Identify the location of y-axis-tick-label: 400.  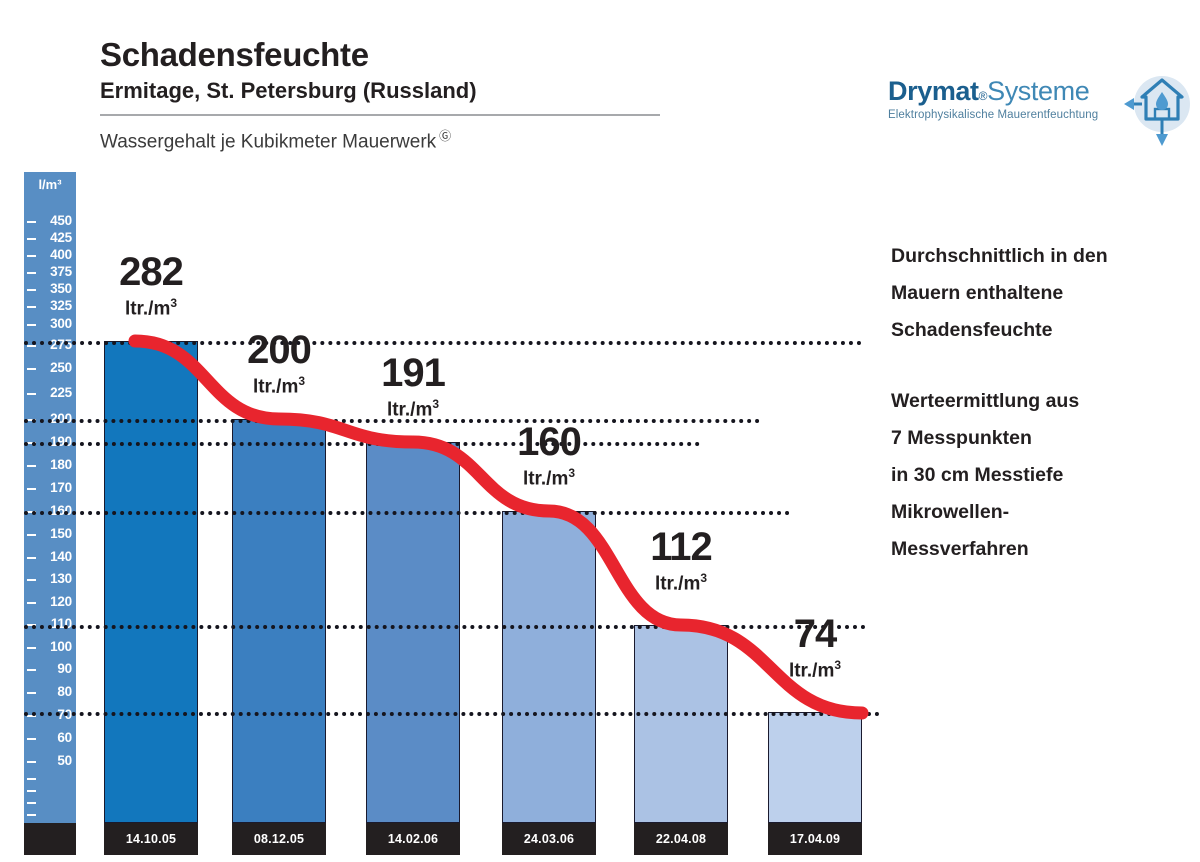
(61, 254).